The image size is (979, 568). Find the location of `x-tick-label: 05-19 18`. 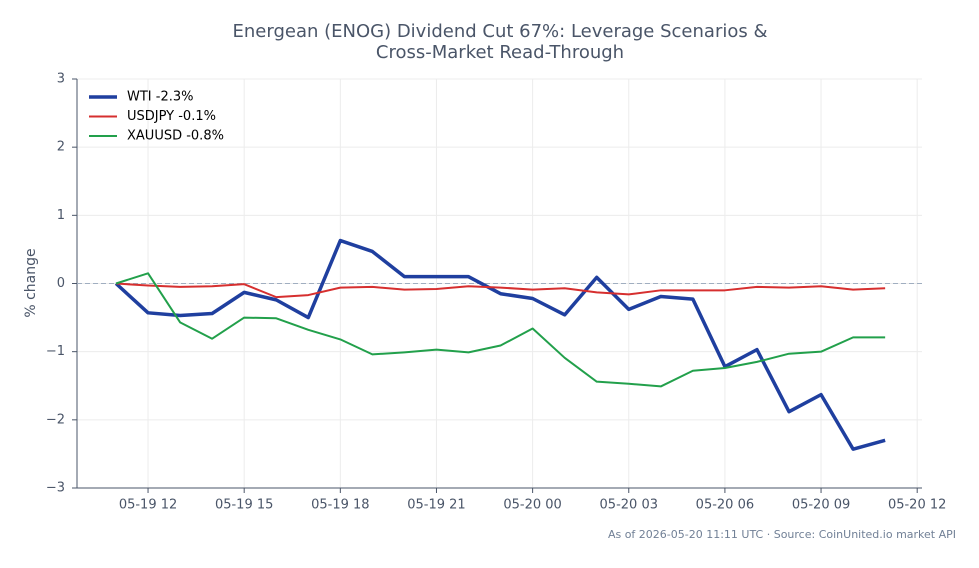

x-tick-label: 05-19 18 is located at coordinates (340, 505).